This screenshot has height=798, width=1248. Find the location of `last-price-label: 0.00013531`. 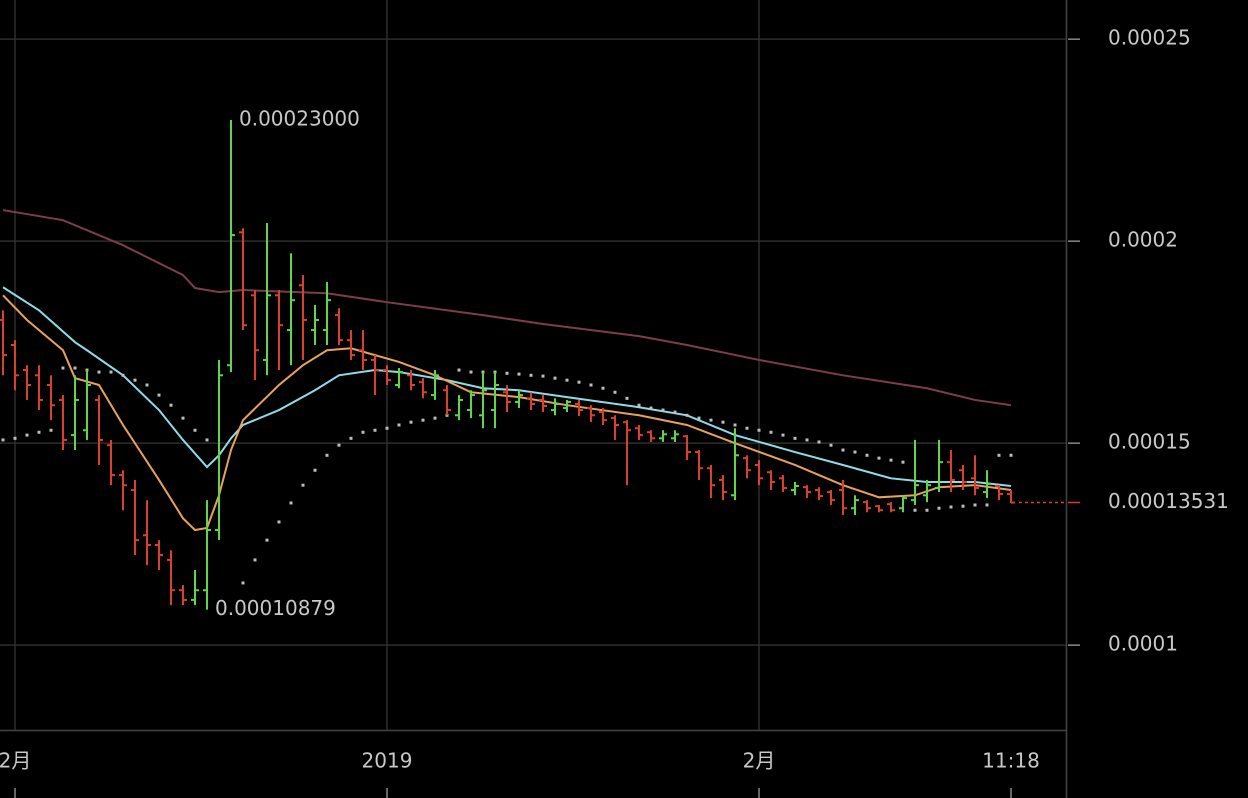

last-price-label: 0.00013531 is located at coordinates (1168, 501).